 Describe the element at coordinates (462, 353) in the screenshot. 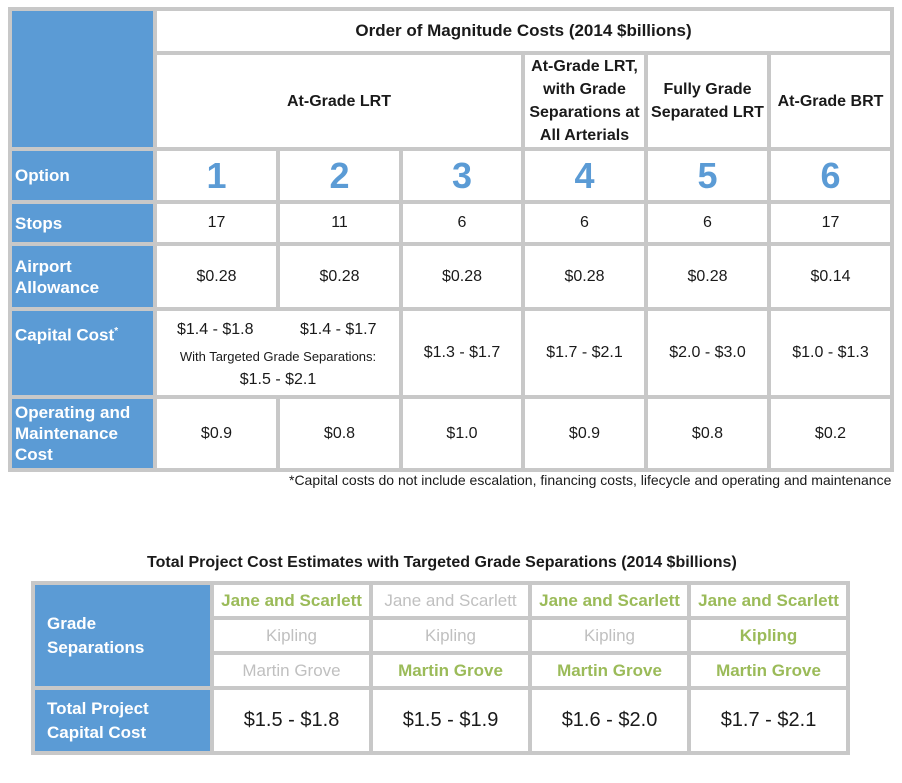

I see `capital-cost-option-3: $1.3 - $1.7` at that location.